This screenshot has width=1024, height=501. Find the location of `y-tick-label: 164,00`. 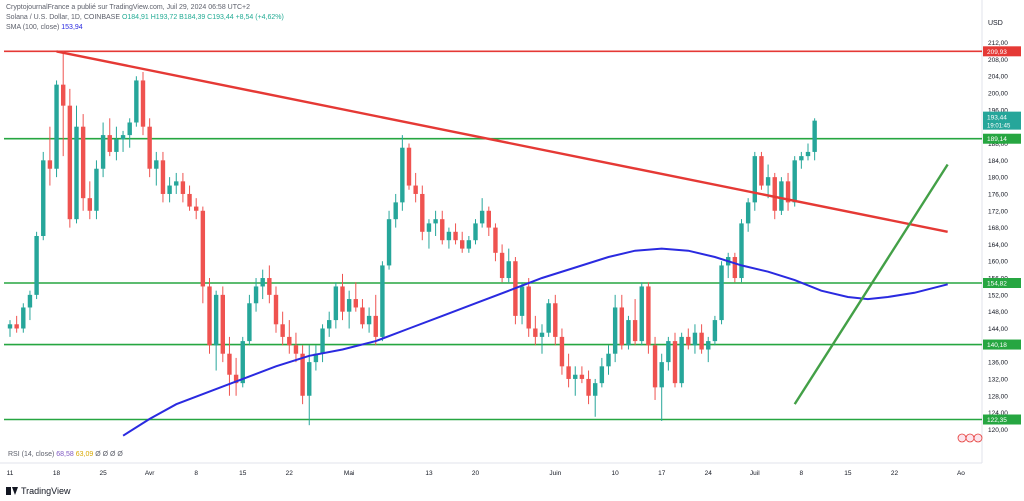

y-tick-label: 164,00 is located at coordinates (998, 245).